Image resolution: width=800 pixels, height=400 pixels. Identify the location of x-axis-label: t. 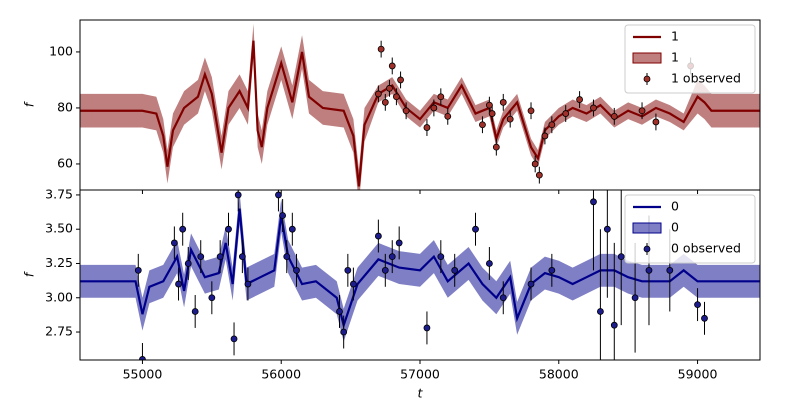
(421, 393).